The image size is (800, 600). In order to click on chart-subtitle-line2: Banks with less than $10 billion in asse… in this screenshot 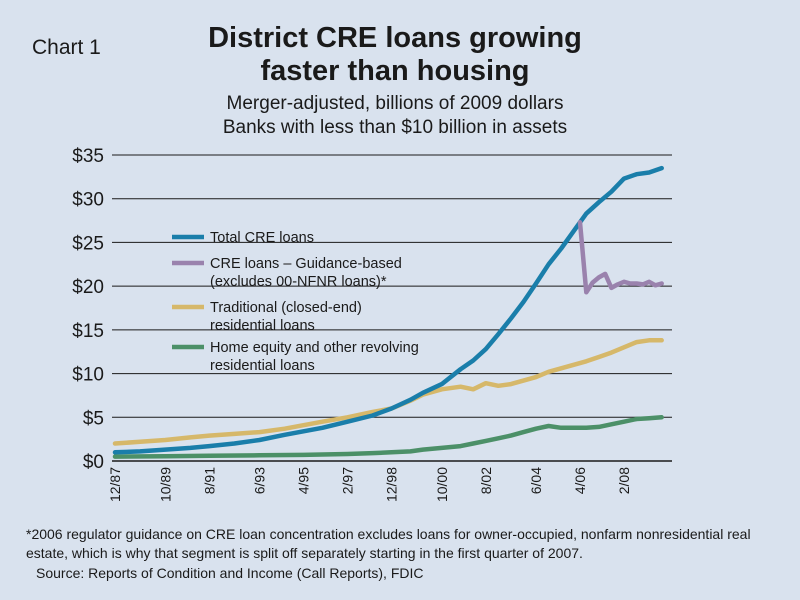, I will do `click(395, 127)`.